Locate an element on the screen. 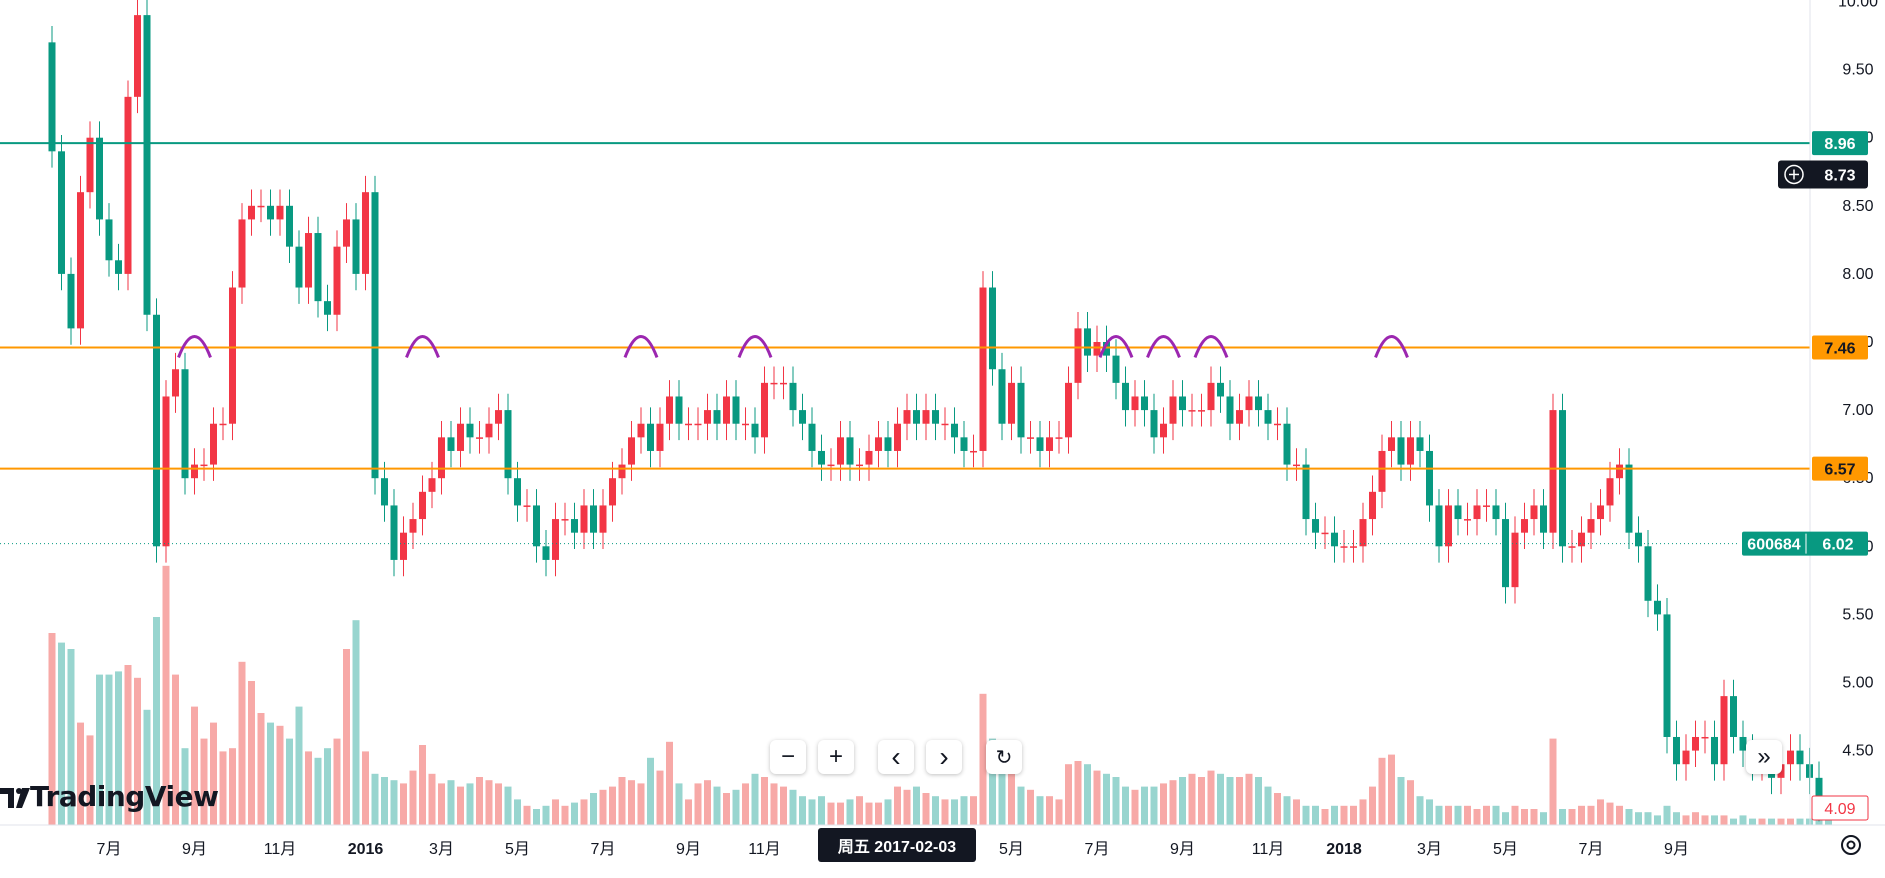  add-alert-icon is located at coordinates (1794, 174).